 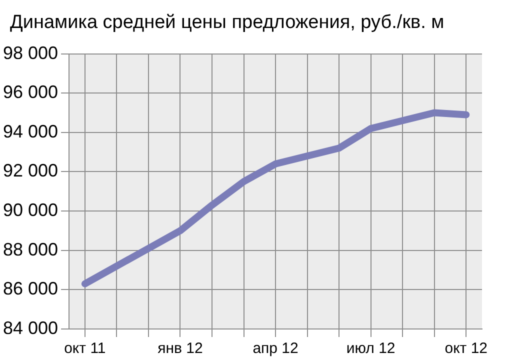 What do you see at coordinates (371, 349) in the screenshot?
I see `x-tick-label: июл 12` at bounding box center [371, 349].